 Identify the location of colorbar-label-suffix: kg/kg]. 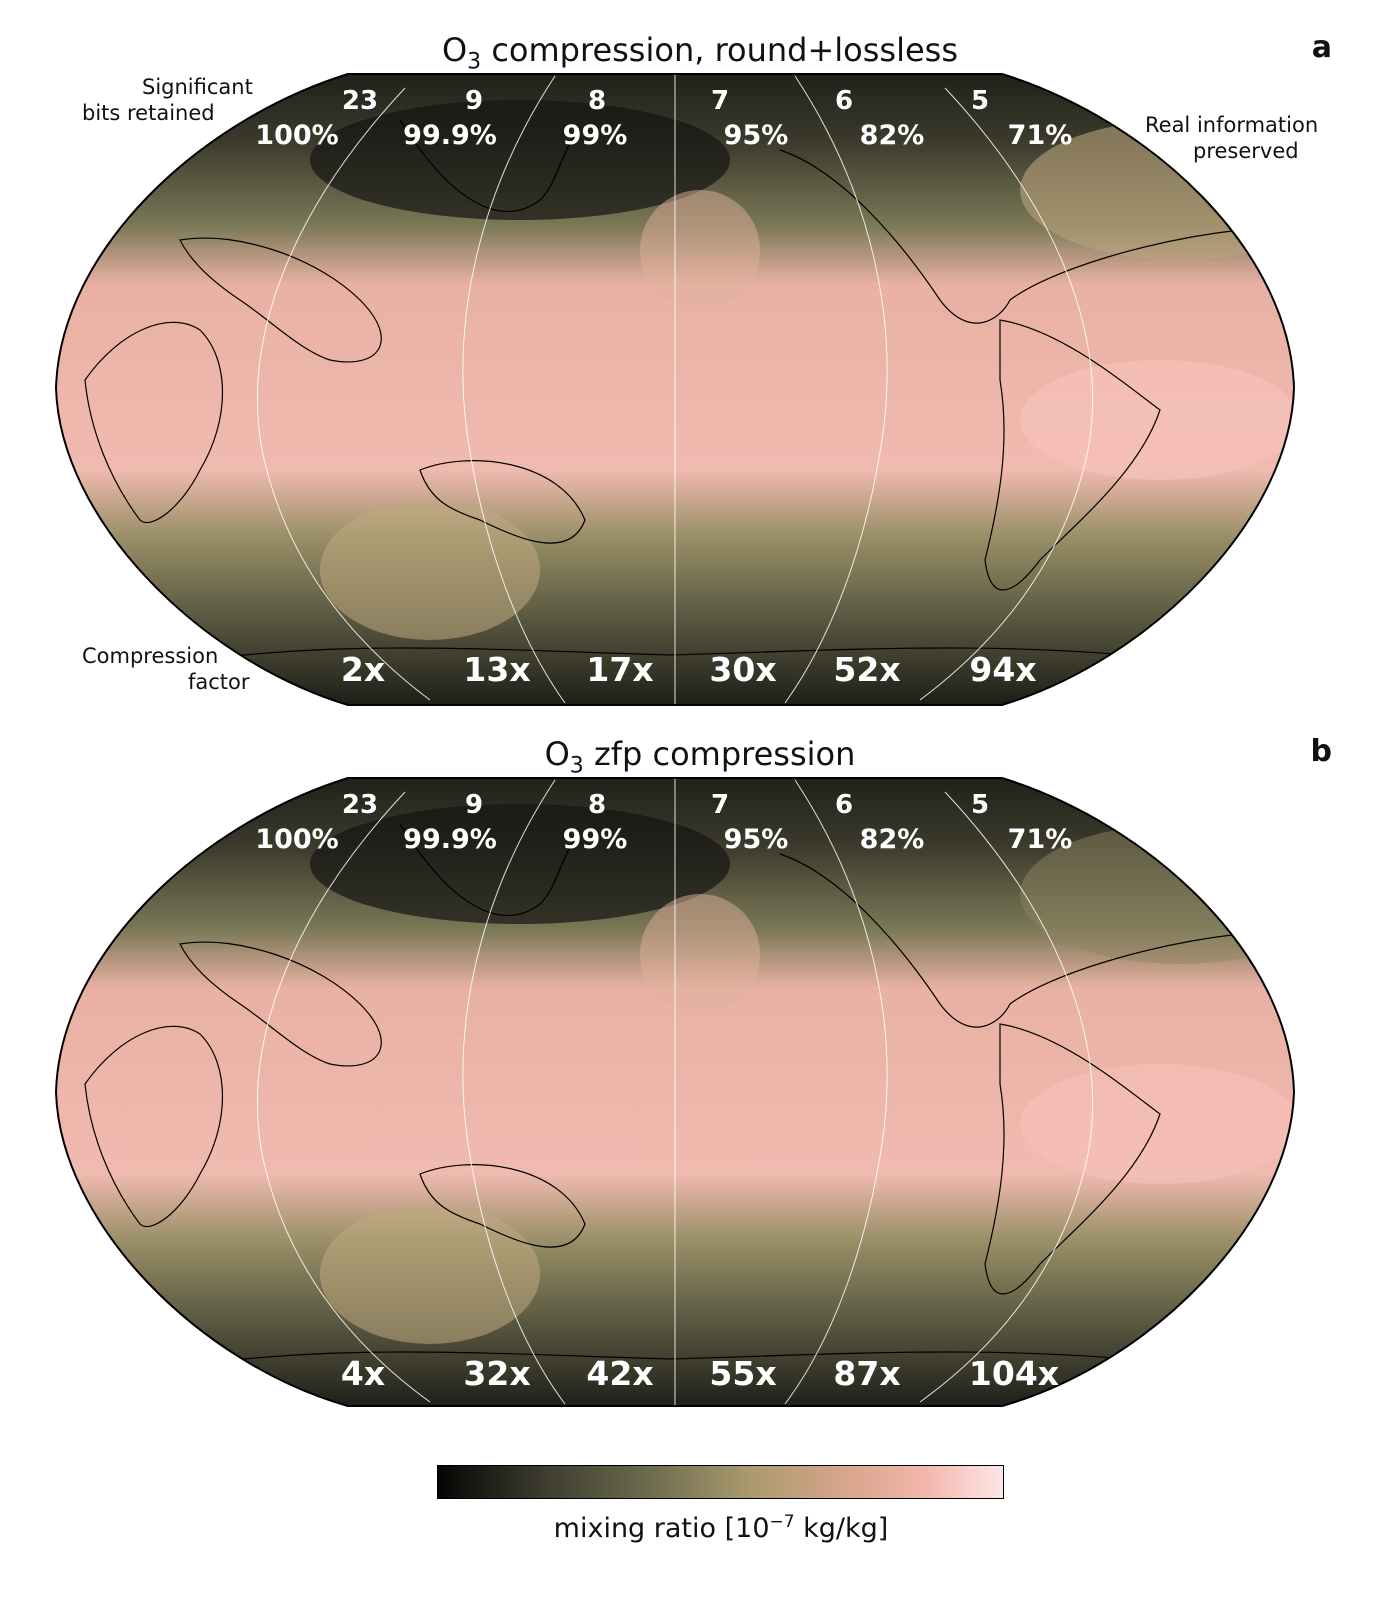
(841, 1528).